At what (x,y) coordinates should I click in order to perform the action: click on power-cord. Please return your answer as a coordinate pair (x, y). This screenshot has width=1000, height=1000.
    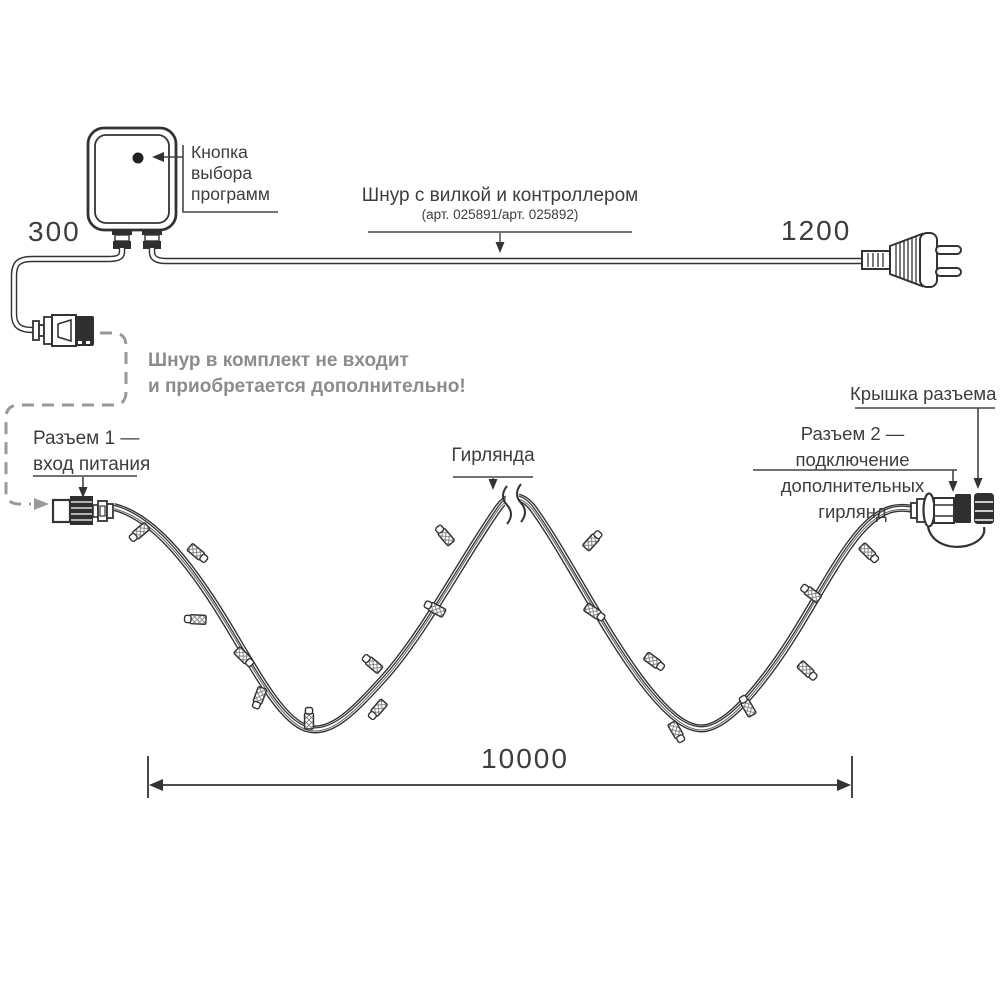
    Looking at the image, I should click on (505, 256).